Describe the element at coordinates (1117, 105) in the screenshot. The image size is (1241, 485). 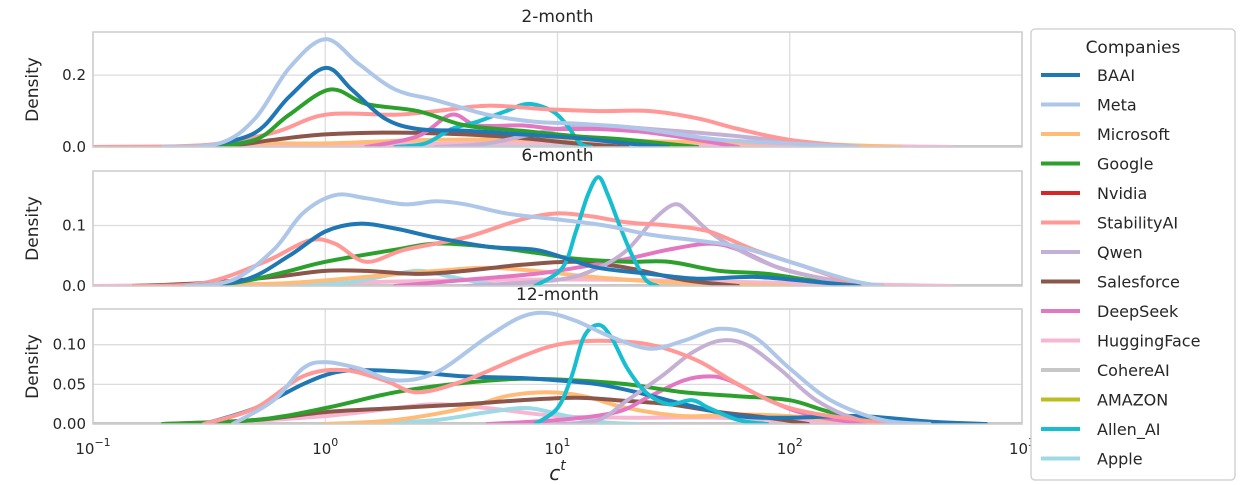
I see `legend-label: Meta` at that location.